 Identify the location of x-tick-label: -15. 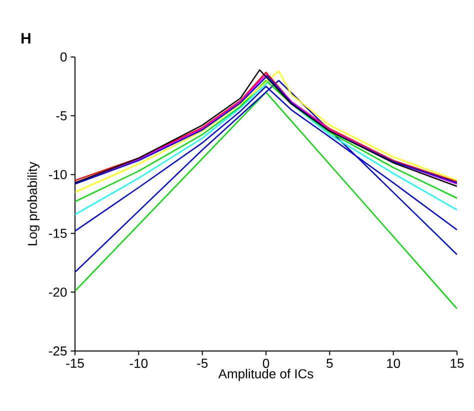
(75, 363).